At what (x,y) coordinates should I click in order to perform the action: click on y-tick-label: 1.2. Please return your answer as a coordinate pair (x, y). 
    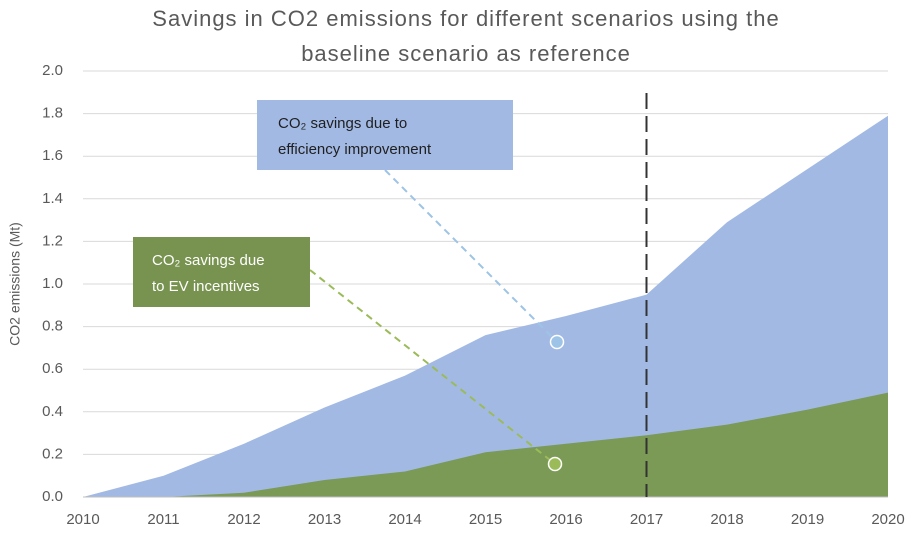
    Looking at the image, I should click on (52, 240).